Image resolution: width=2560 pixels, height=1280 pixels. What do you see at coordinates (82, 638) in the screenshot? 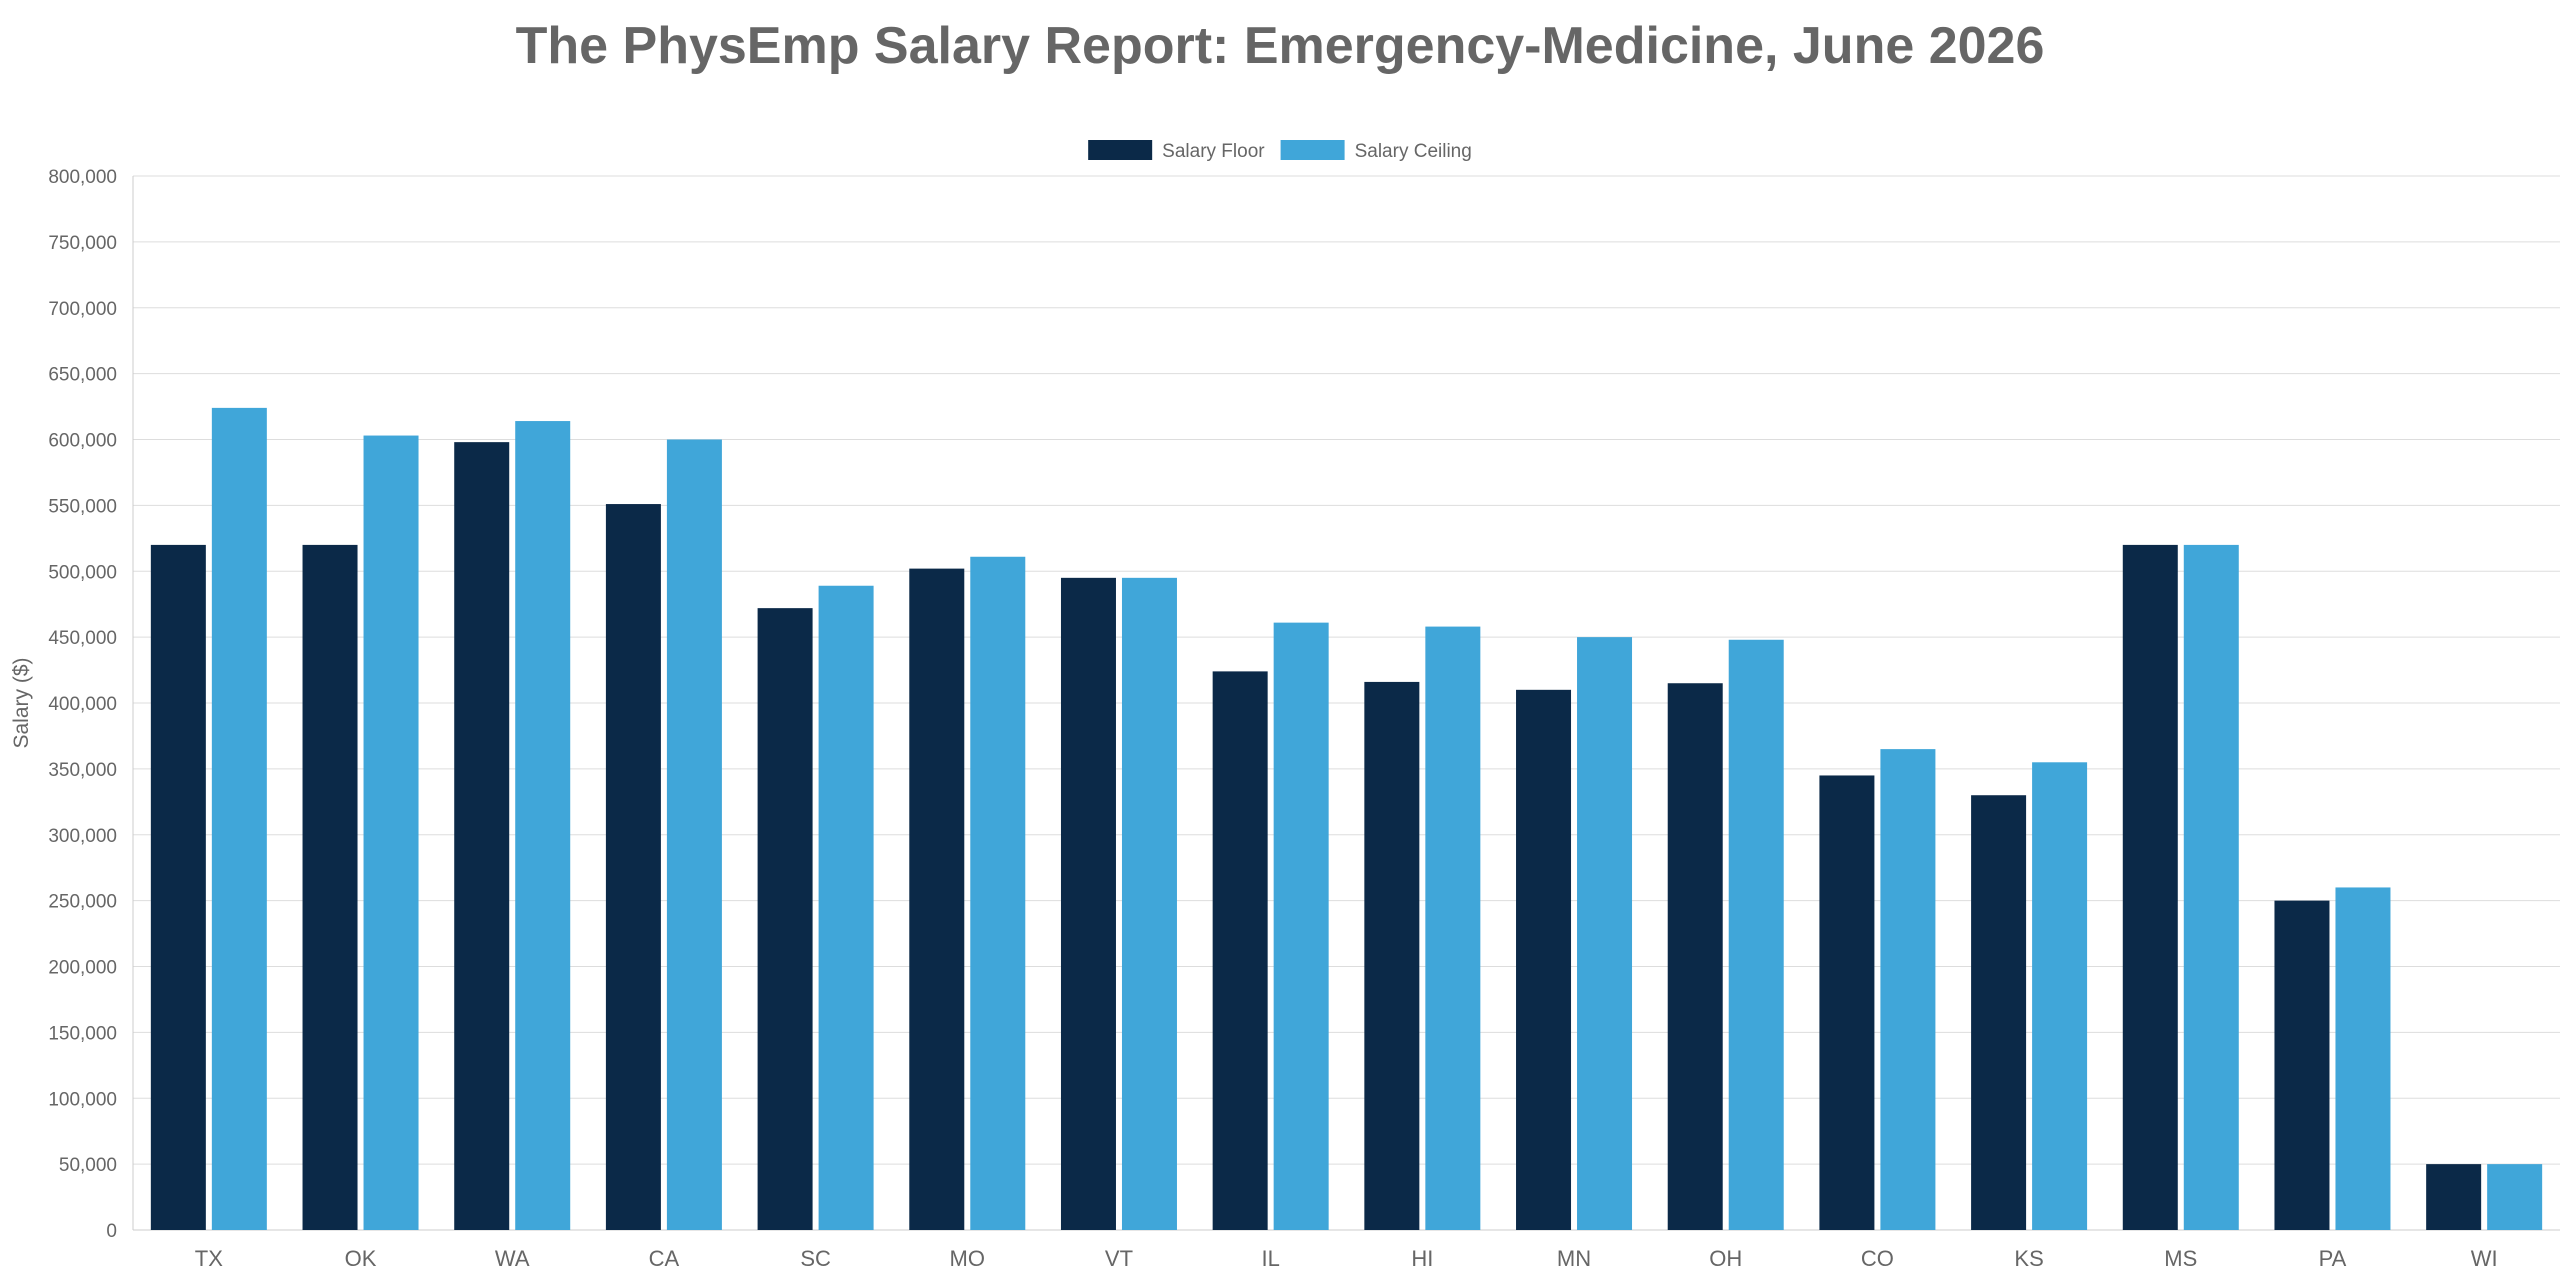
I see `y-tick-label: 450,000` at bounding box center [82, 638].